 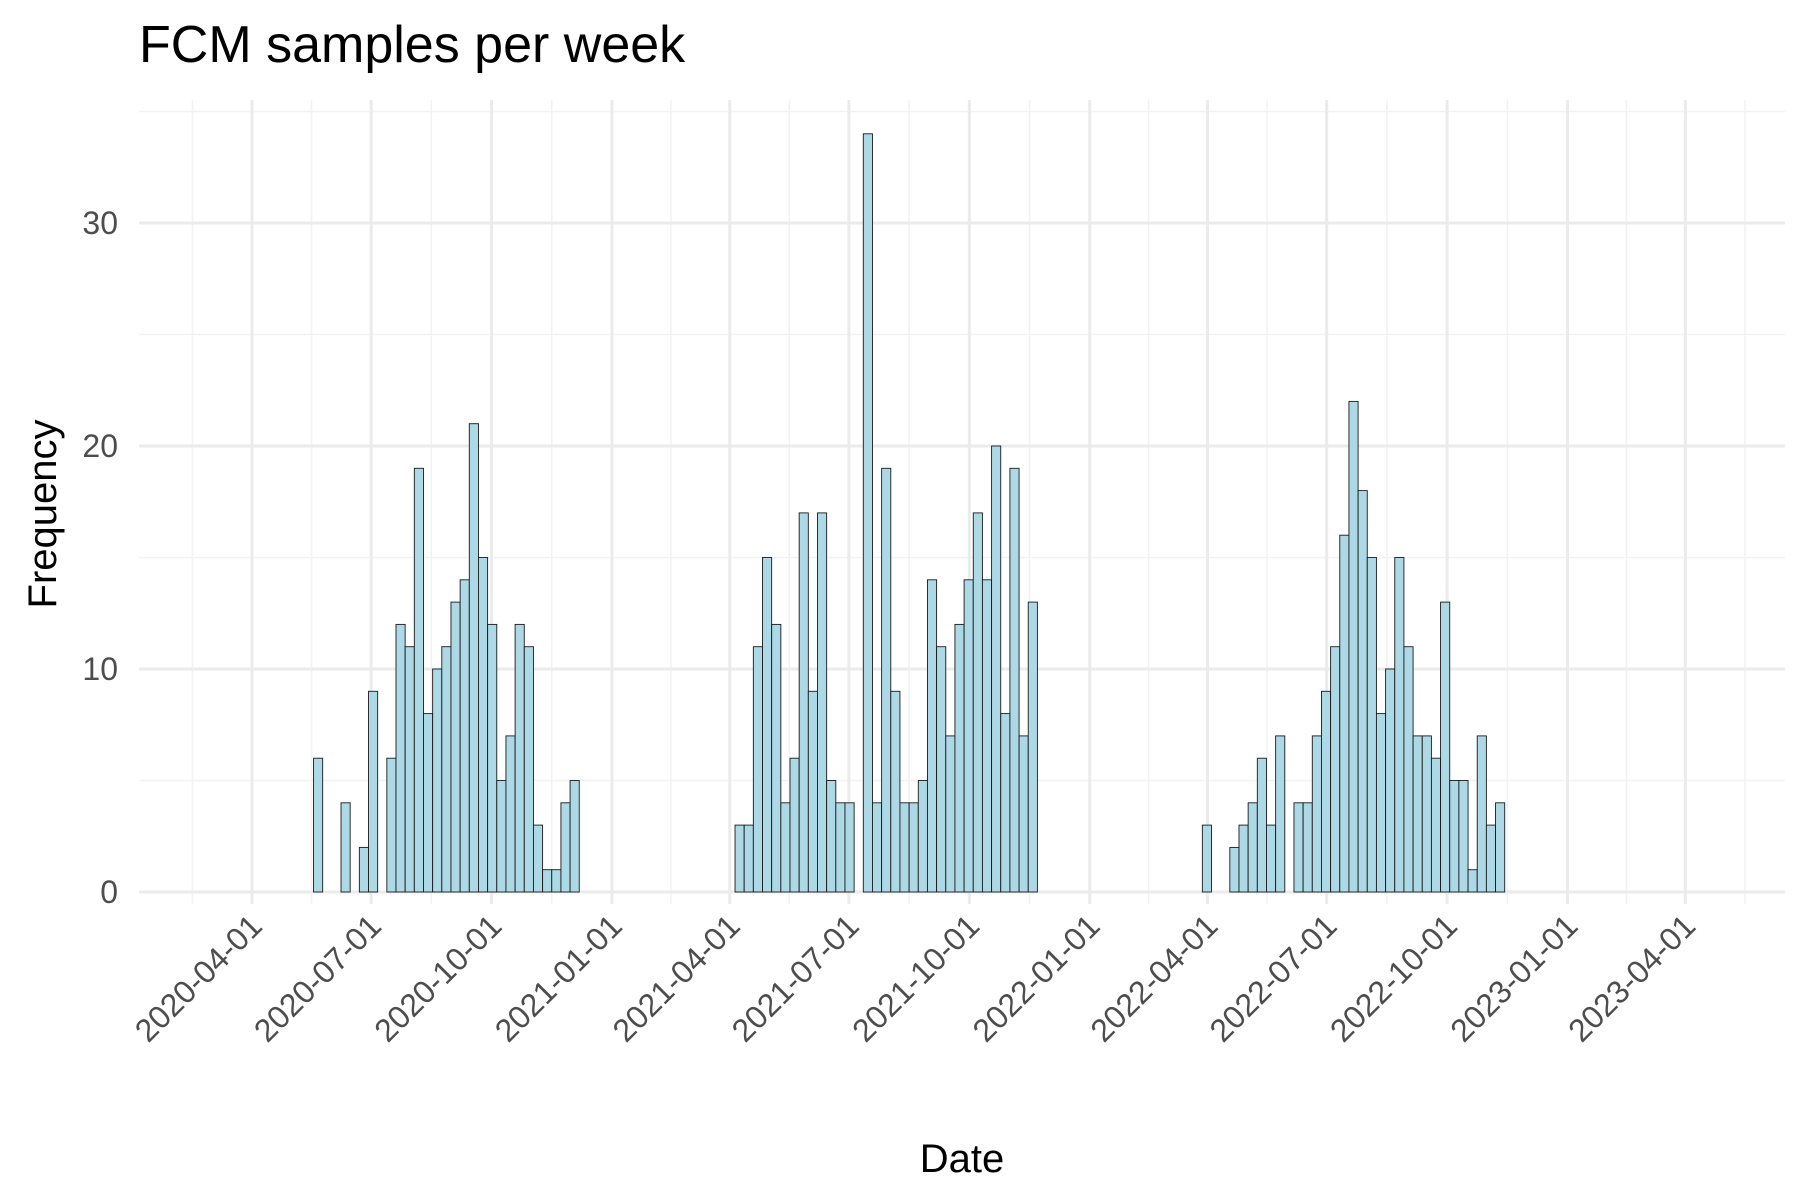 What do you see at coordinates (1036, 977) in the screenshot?
I see `x-tick-label: 2022-01-01` at bounding box center [1036, 977].